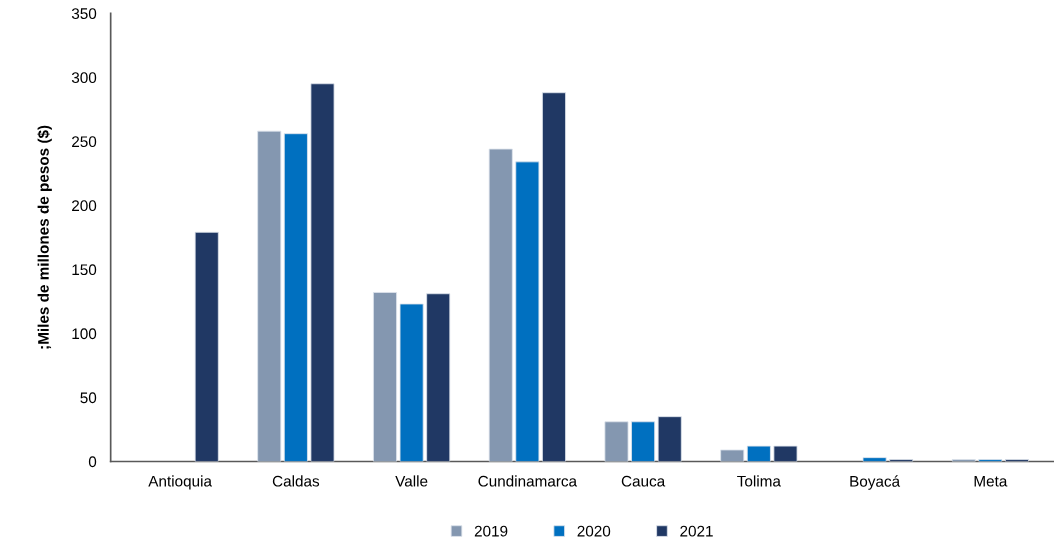 This screenshot has width=1054, height=556. What do you see at coordinates (759, 481) in the screenshot?
I see `x-tick-label: Tolima` at bounding box center [759, 481].